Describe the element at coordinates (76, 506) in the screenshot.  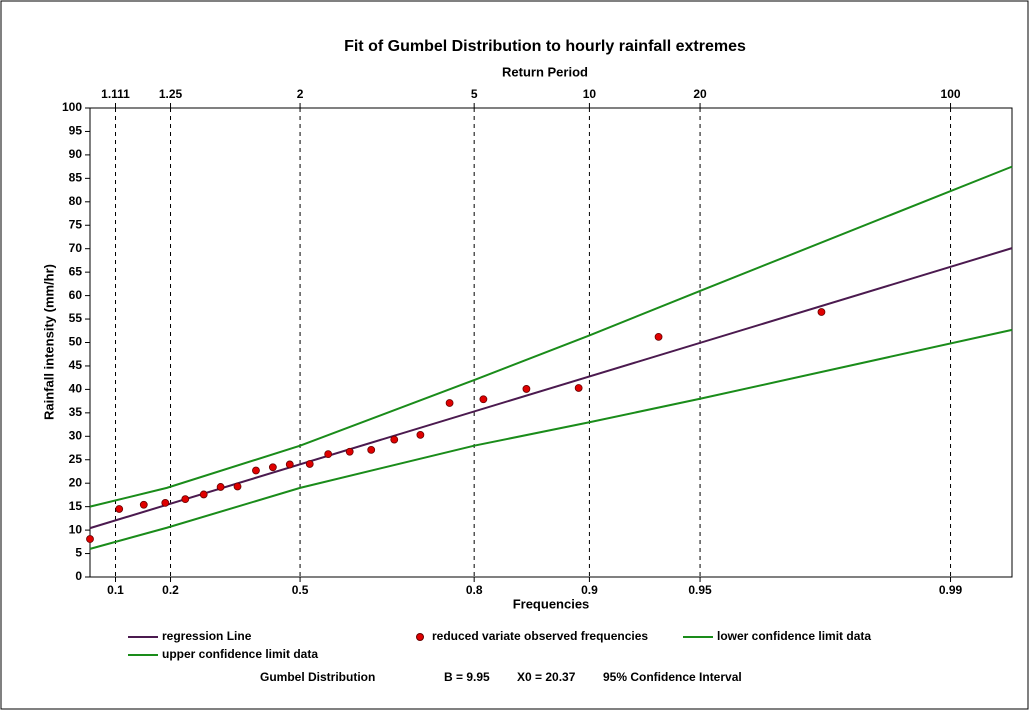
I see `y-tick-label: 15` at that location.